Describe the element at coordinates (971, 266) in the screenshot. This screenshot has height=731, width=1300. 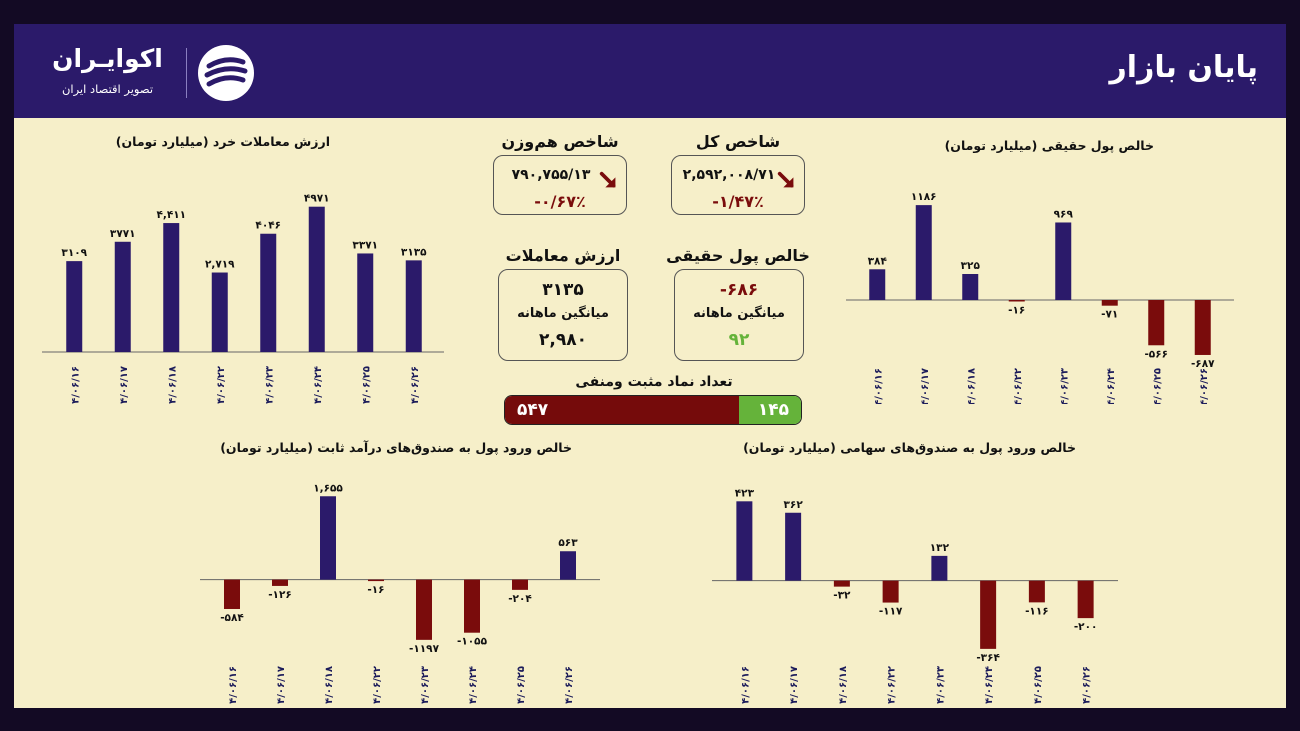
I see `data-label: ۳۲۵` at that location.